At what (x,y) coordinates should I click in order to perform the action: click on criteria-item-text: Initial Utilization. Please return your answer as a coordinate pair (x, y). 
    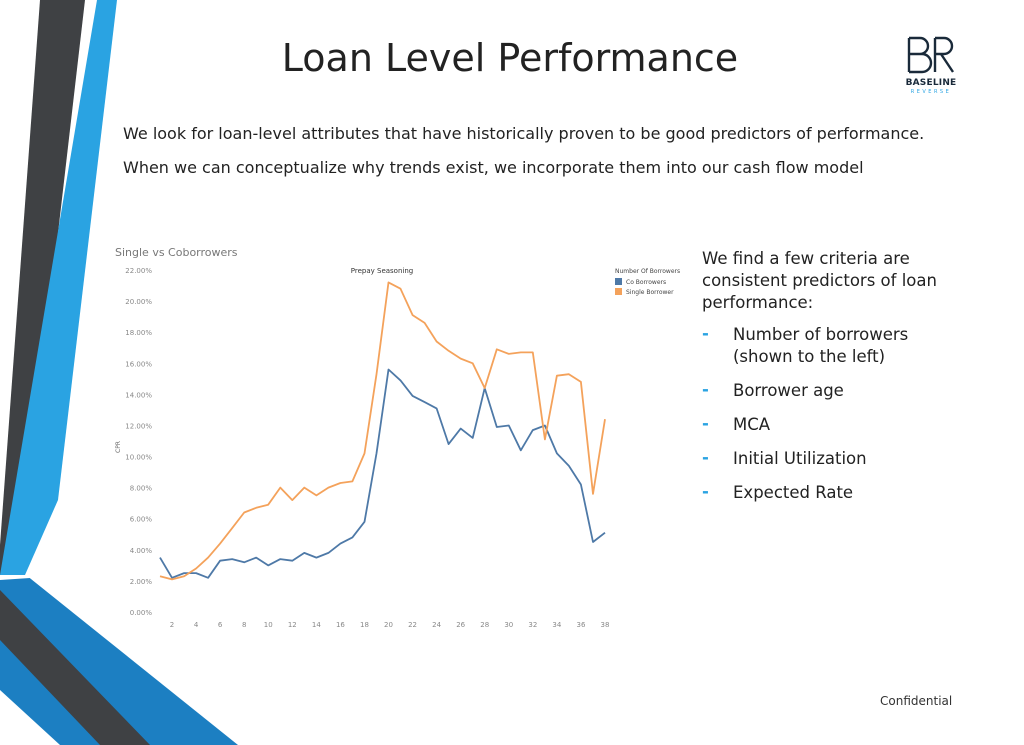
    Looking at the image, I should click on (800, 458).